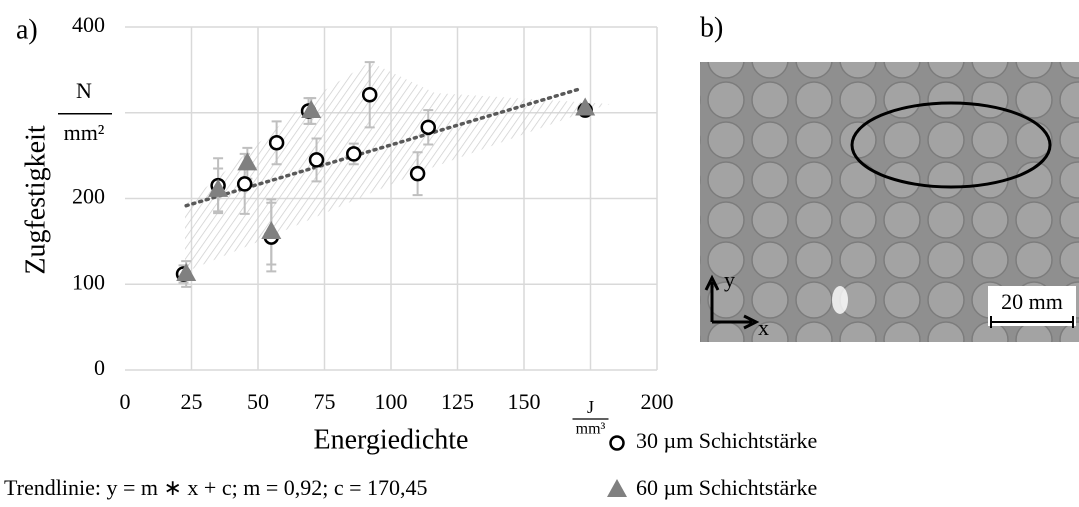  What do you see at coordinates (84, 90) in the screenshot?
I see `y-tick-label: N` at bounding box center [84, 90].